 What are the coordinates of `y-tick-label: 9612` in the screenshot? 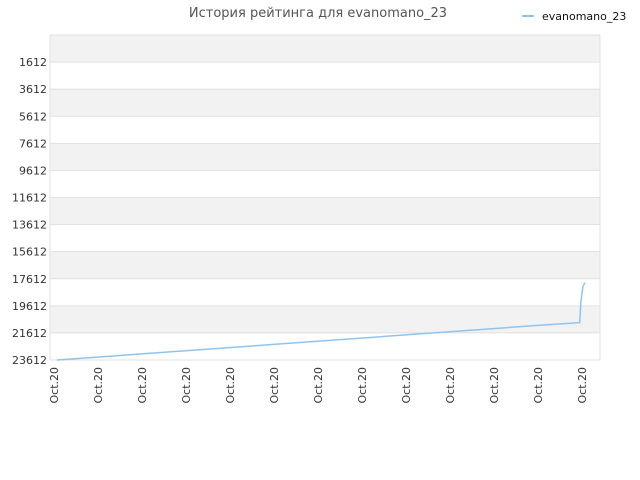 It's located at (33, 170).